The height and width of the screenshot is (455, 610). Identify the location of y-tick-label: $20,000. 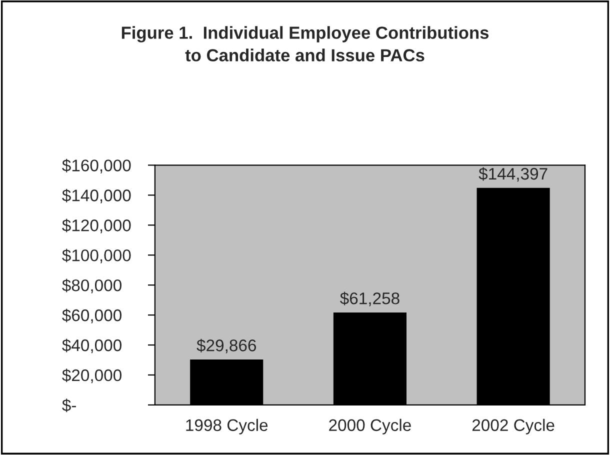
(92, 376).